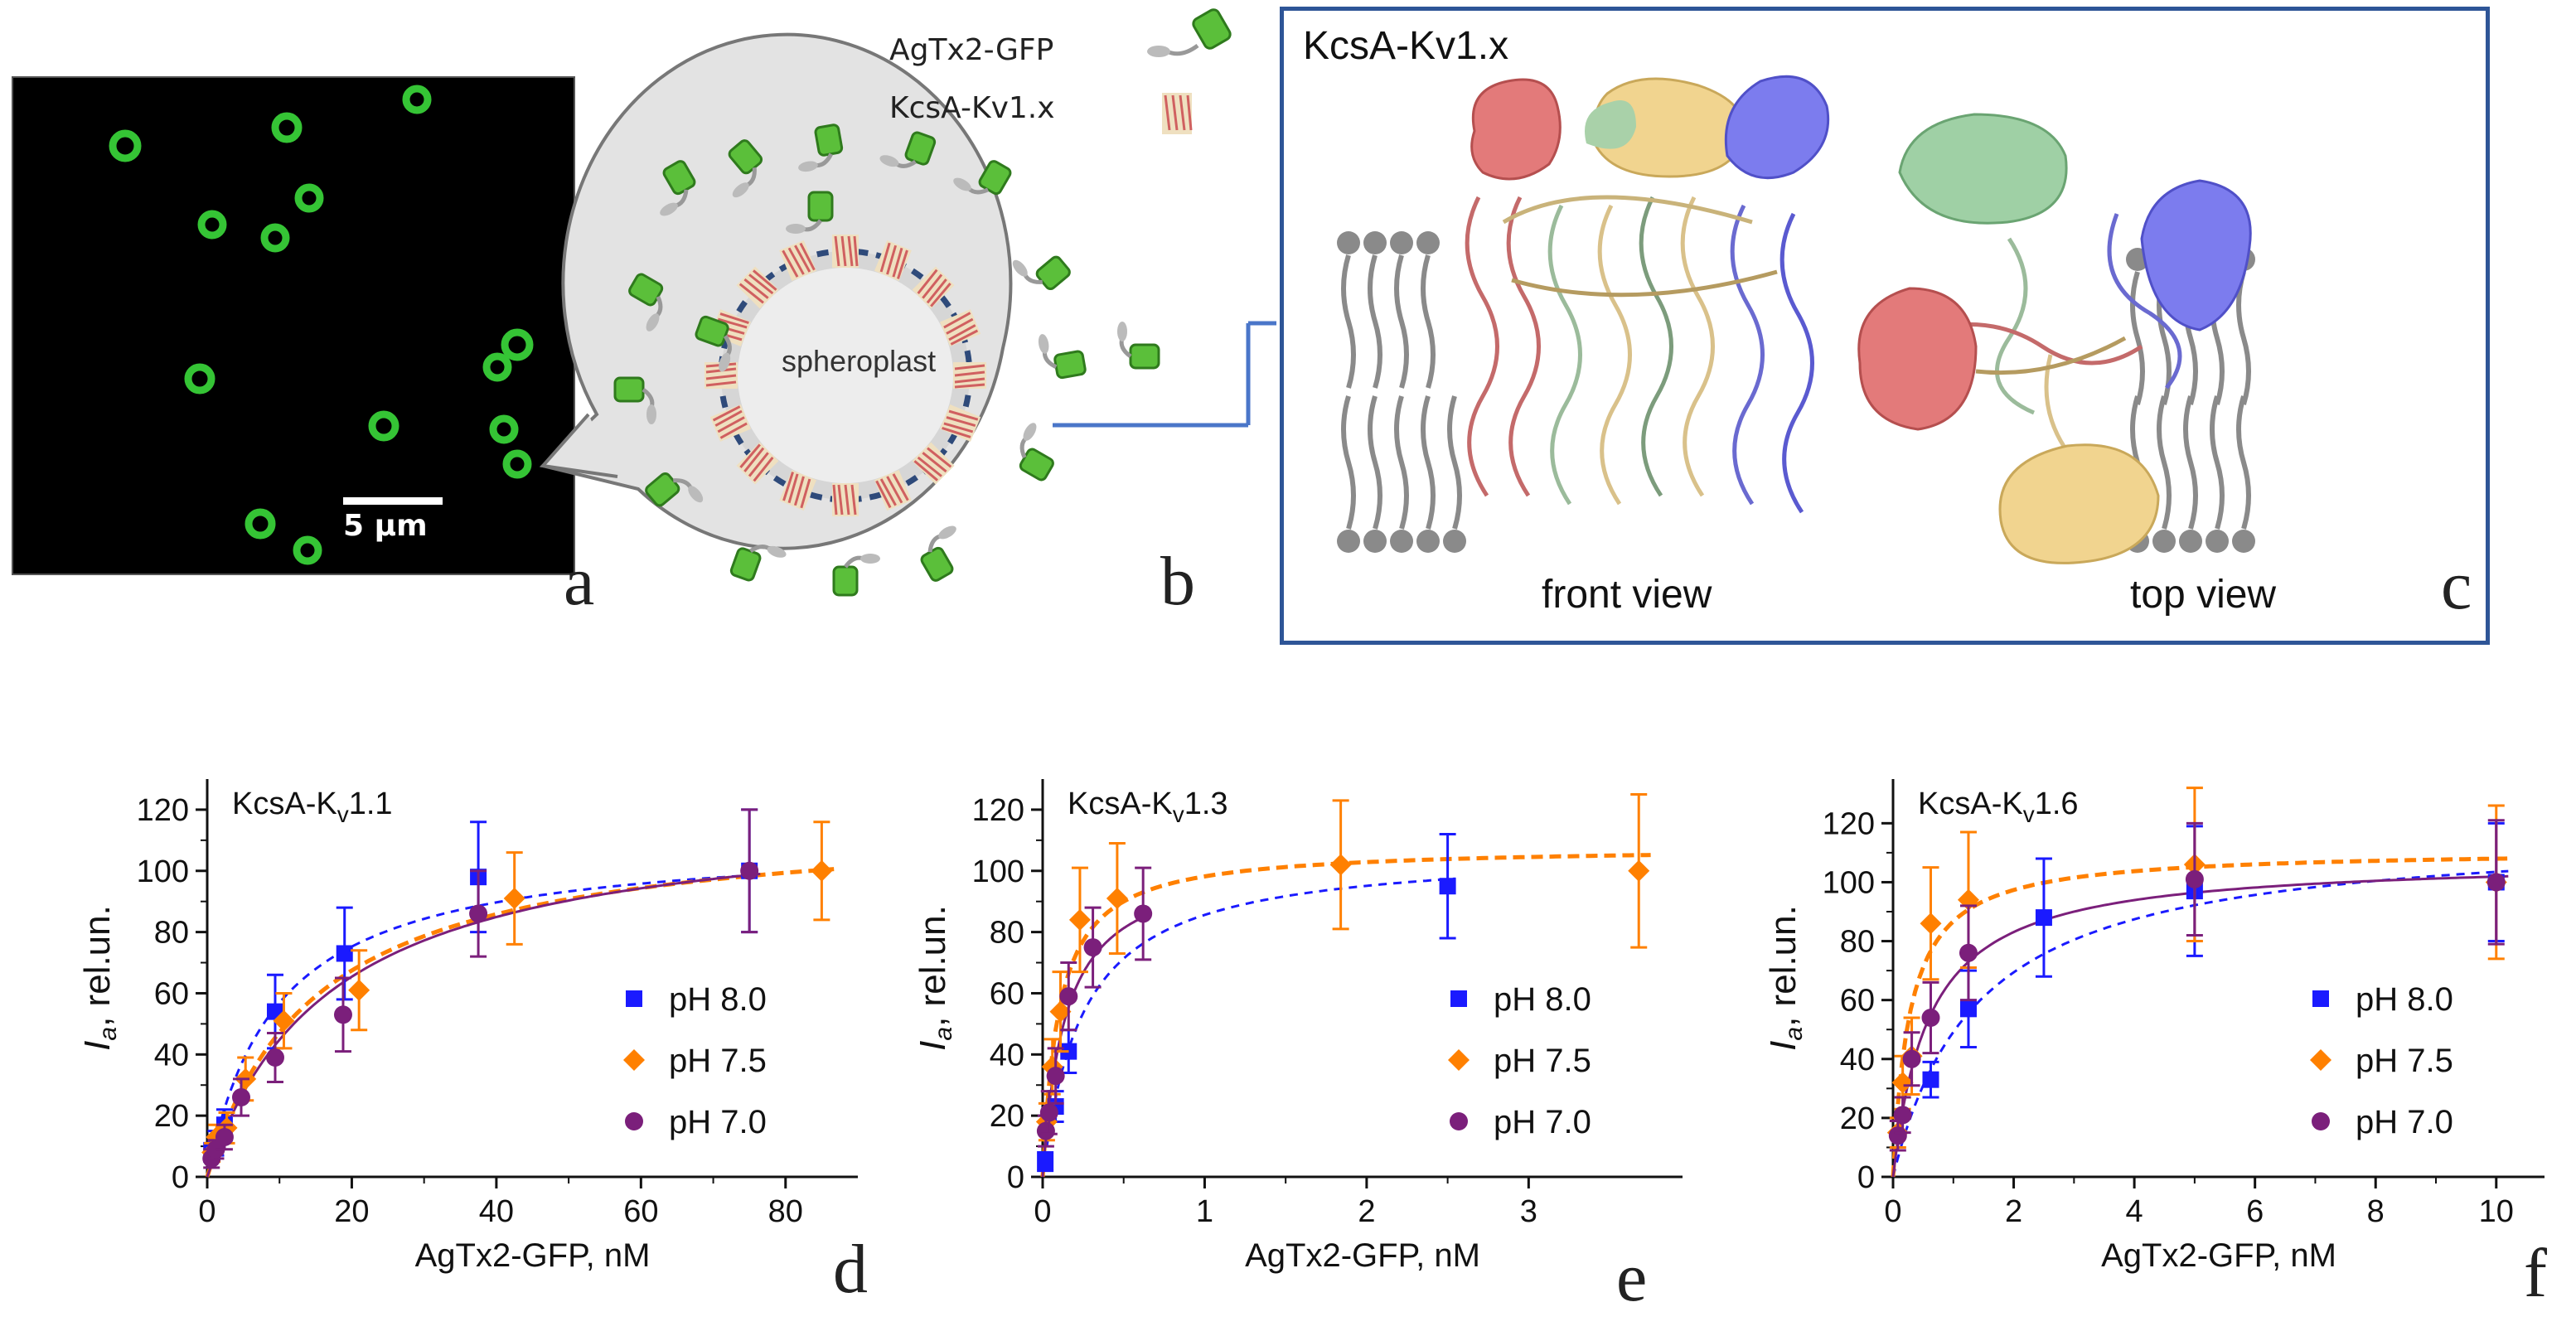 Image resolution: width=2576 pixels, height=1336 pixels. What do you see at coordinates (1542, 1061) in the screenshot?
I see `legend-label: pH 7.5` at bounding box center [1542, 1061].